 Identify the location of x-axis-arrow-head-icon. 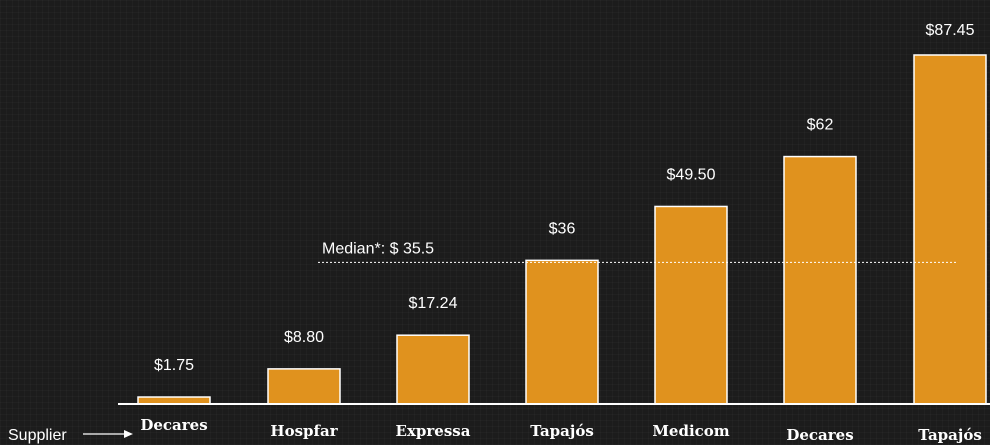
(128, 434).